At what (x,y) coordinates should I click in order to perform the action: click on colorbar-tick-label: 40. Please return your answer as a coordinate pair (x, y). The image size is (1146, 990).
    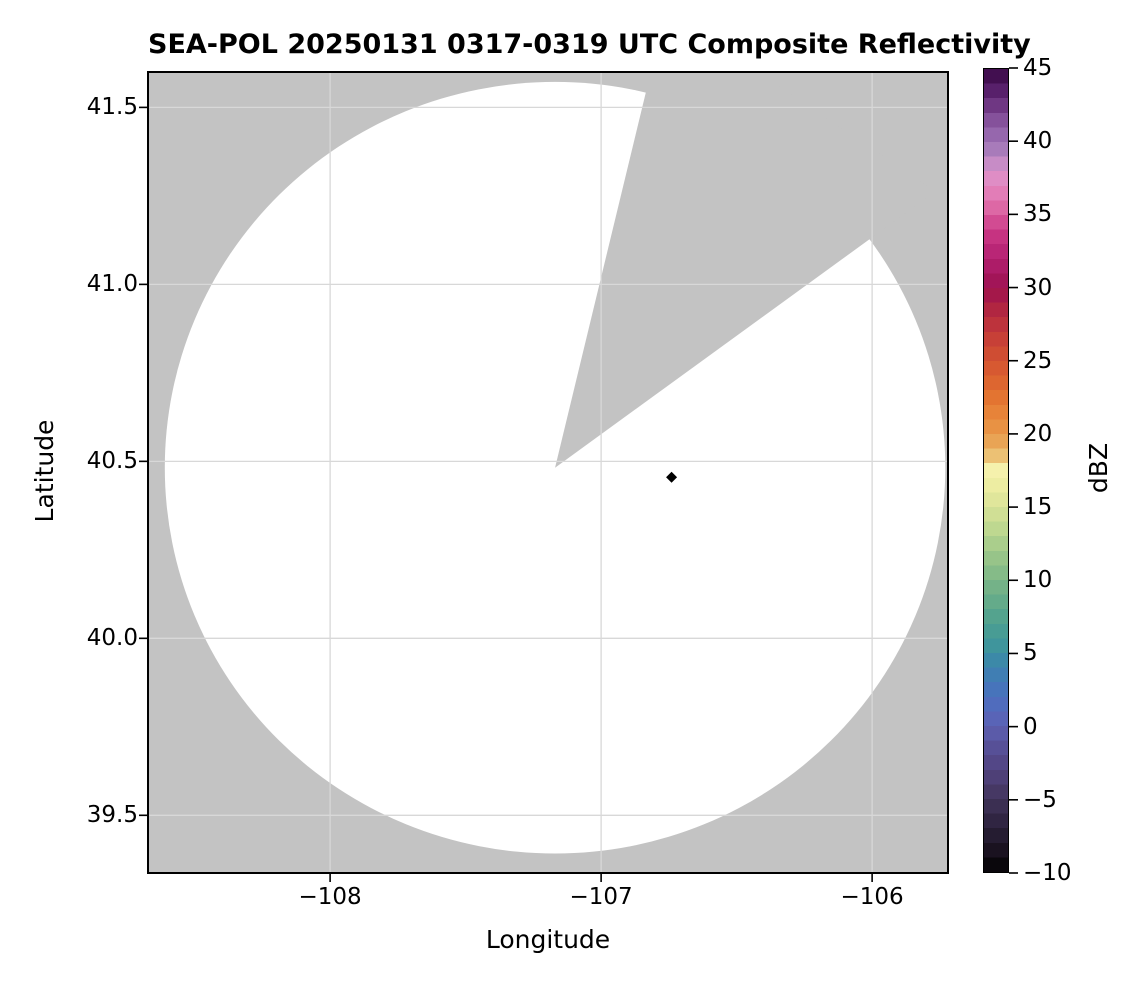
    Looking at the image, I should click on (1038, 141).